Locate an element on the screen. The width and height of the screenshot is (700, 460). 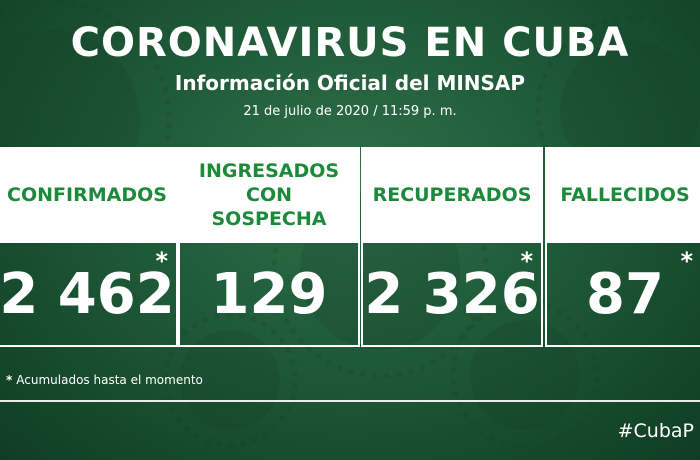
card-ingresados: INGRESADOS CON SOSPECHA 129 is located at coordinates (269, 247).